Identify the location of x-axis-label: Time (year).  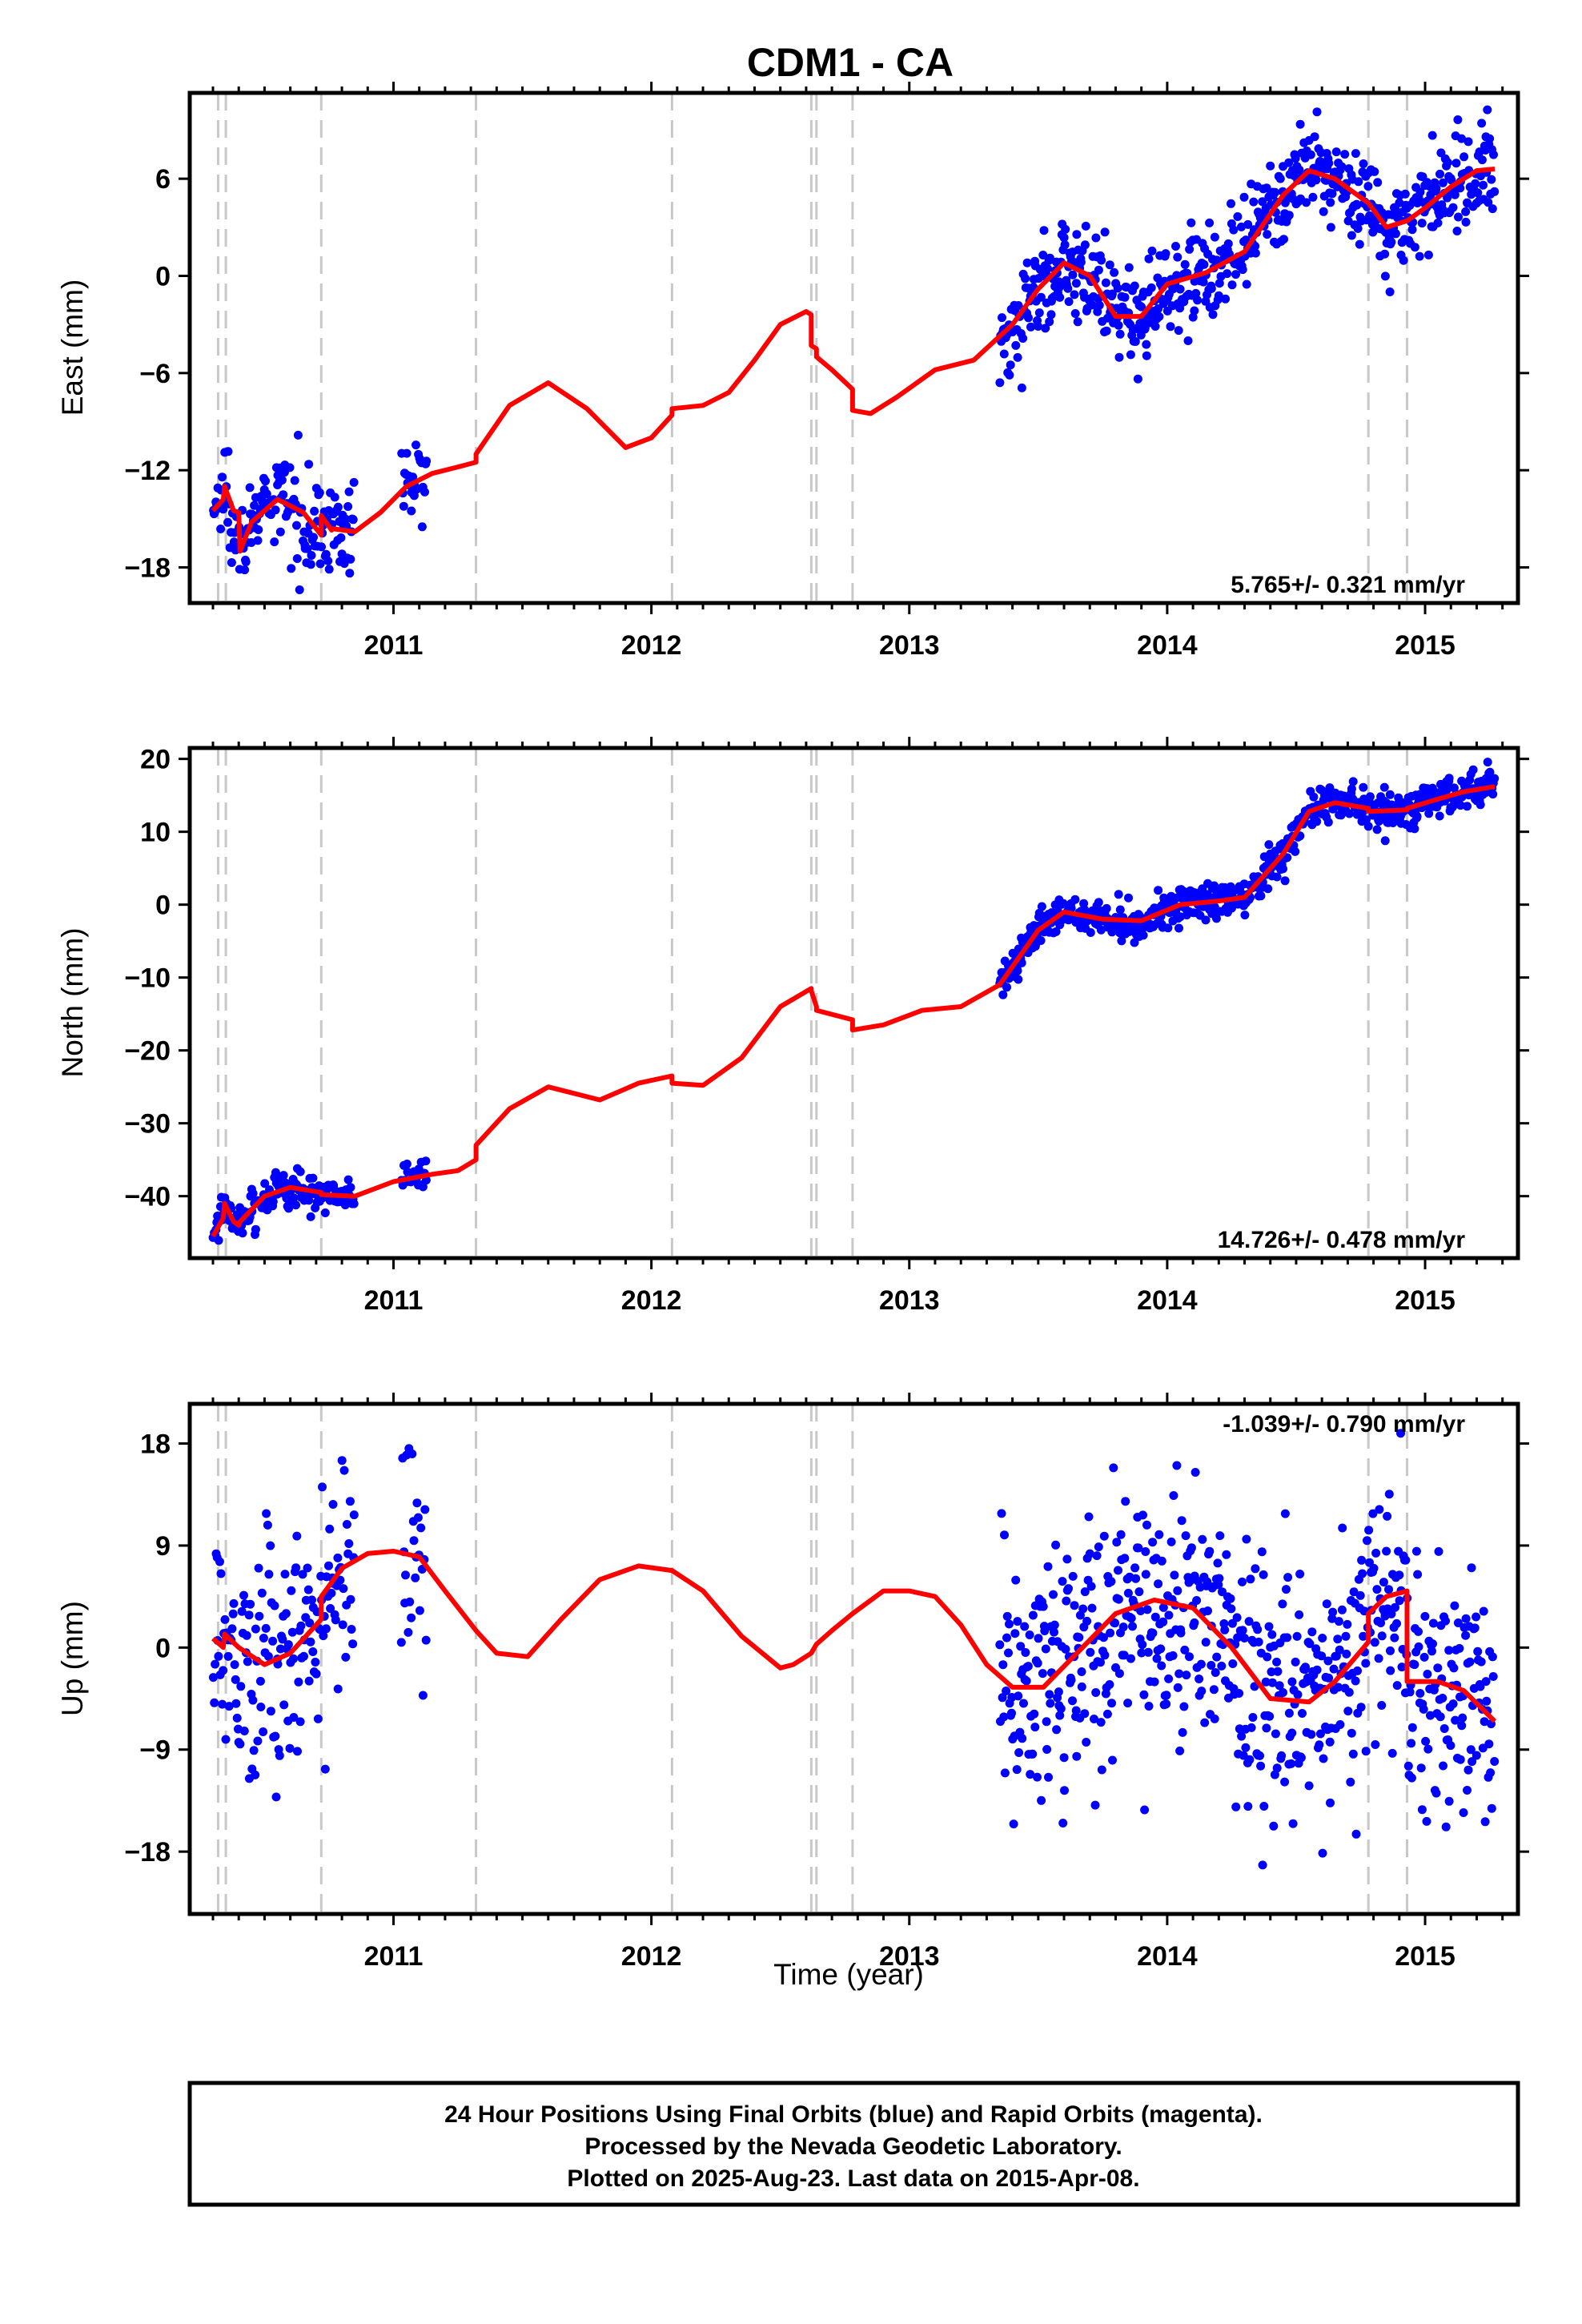
(848, 1975).